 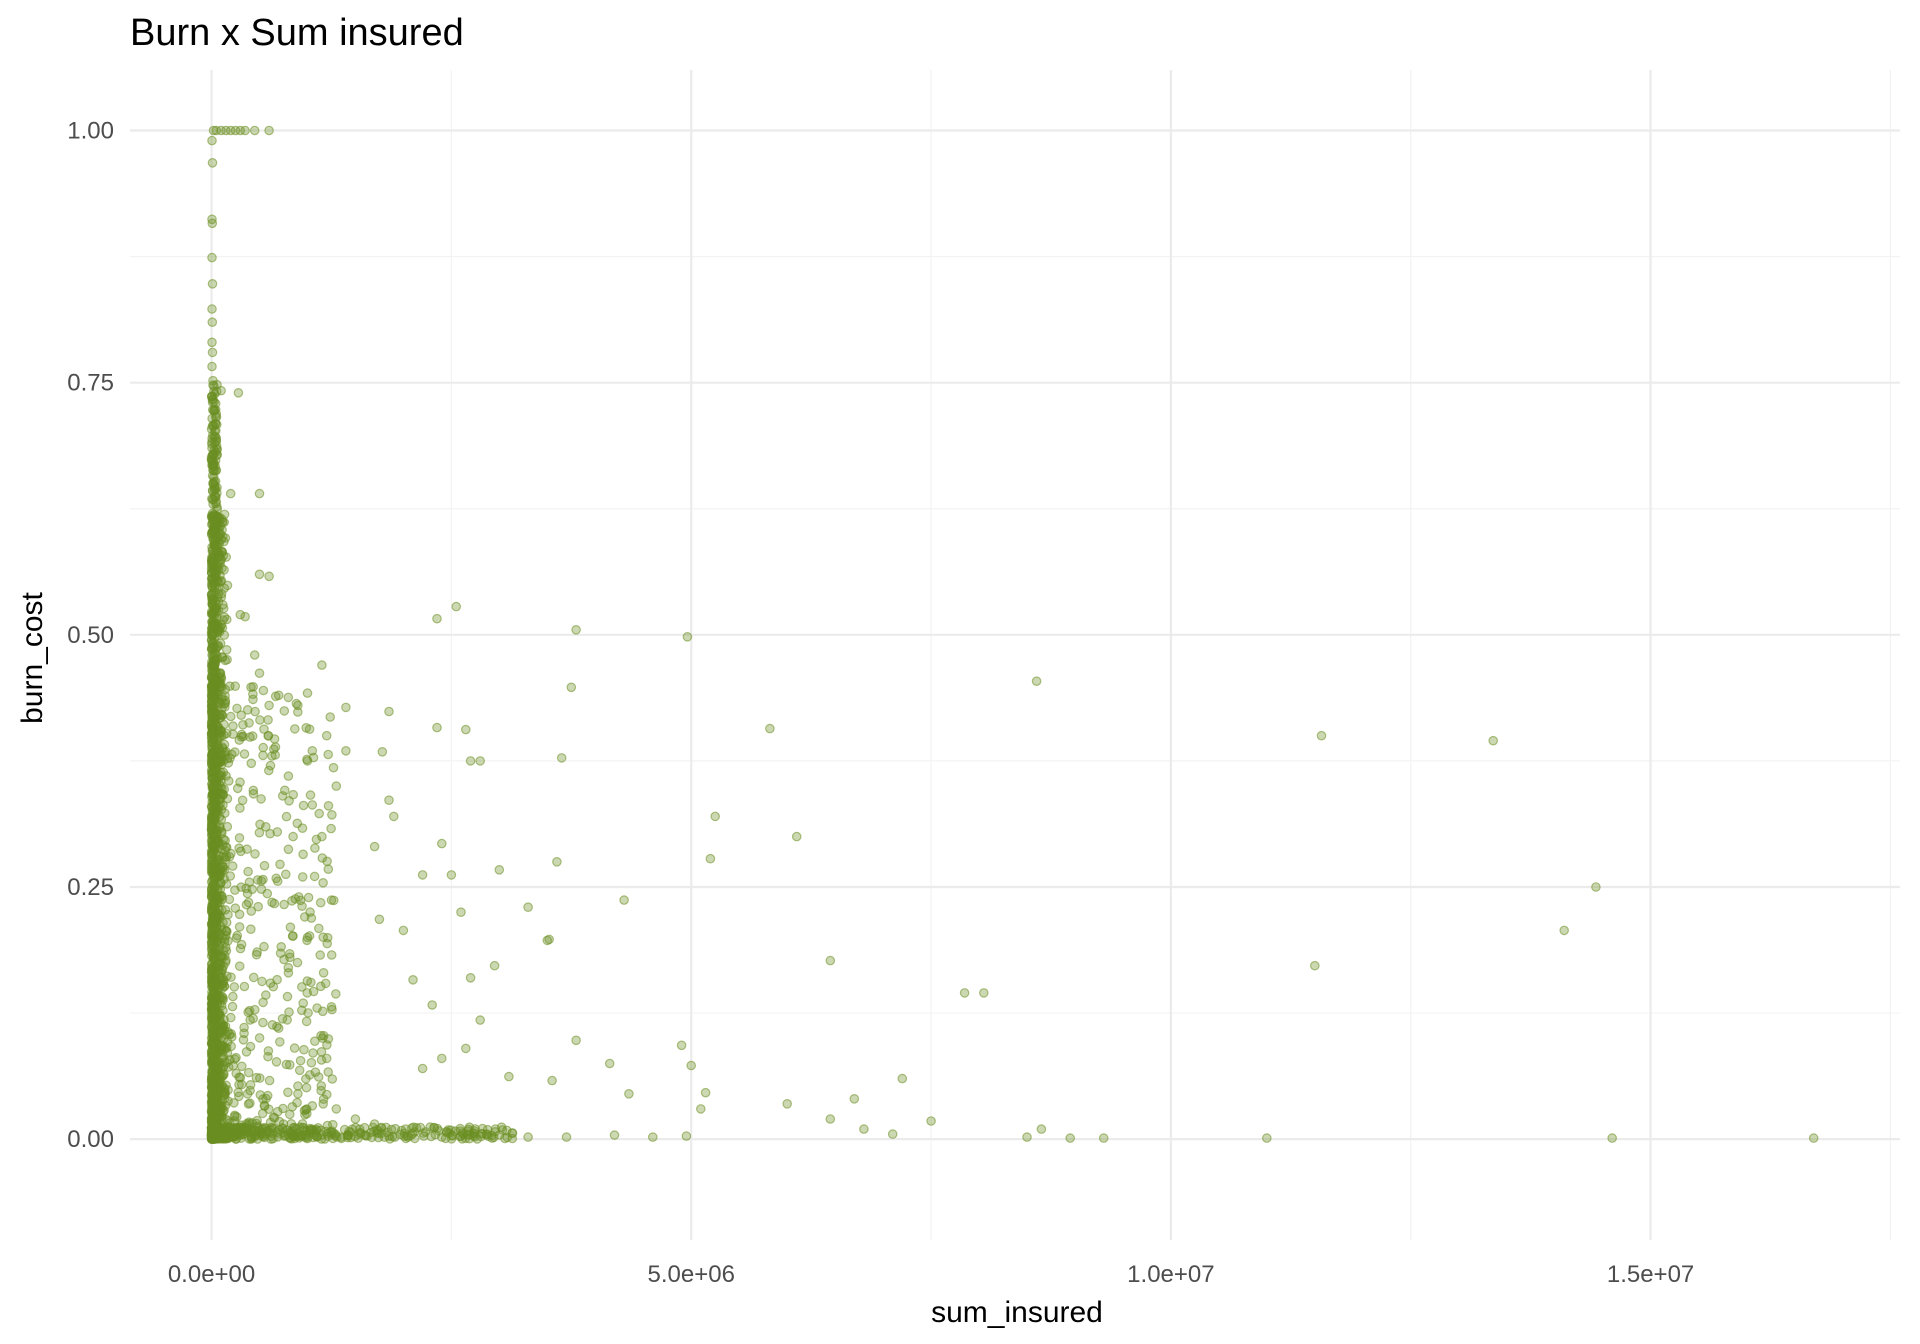 What do you see at coordinates (90, 887) in the screenshot?
I see `y-tick-label: 0.25` at bounding box center [90, 887].